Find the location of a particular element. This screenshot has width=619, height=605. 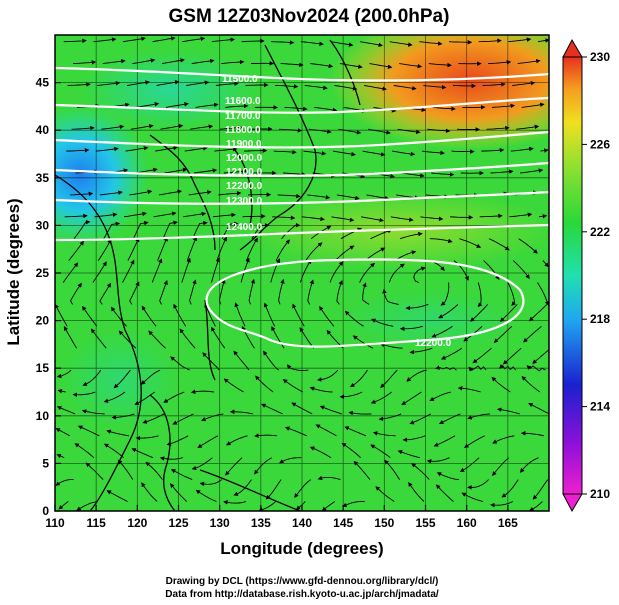

contour-label: 12200.0 is located at coordinates (433, 343).